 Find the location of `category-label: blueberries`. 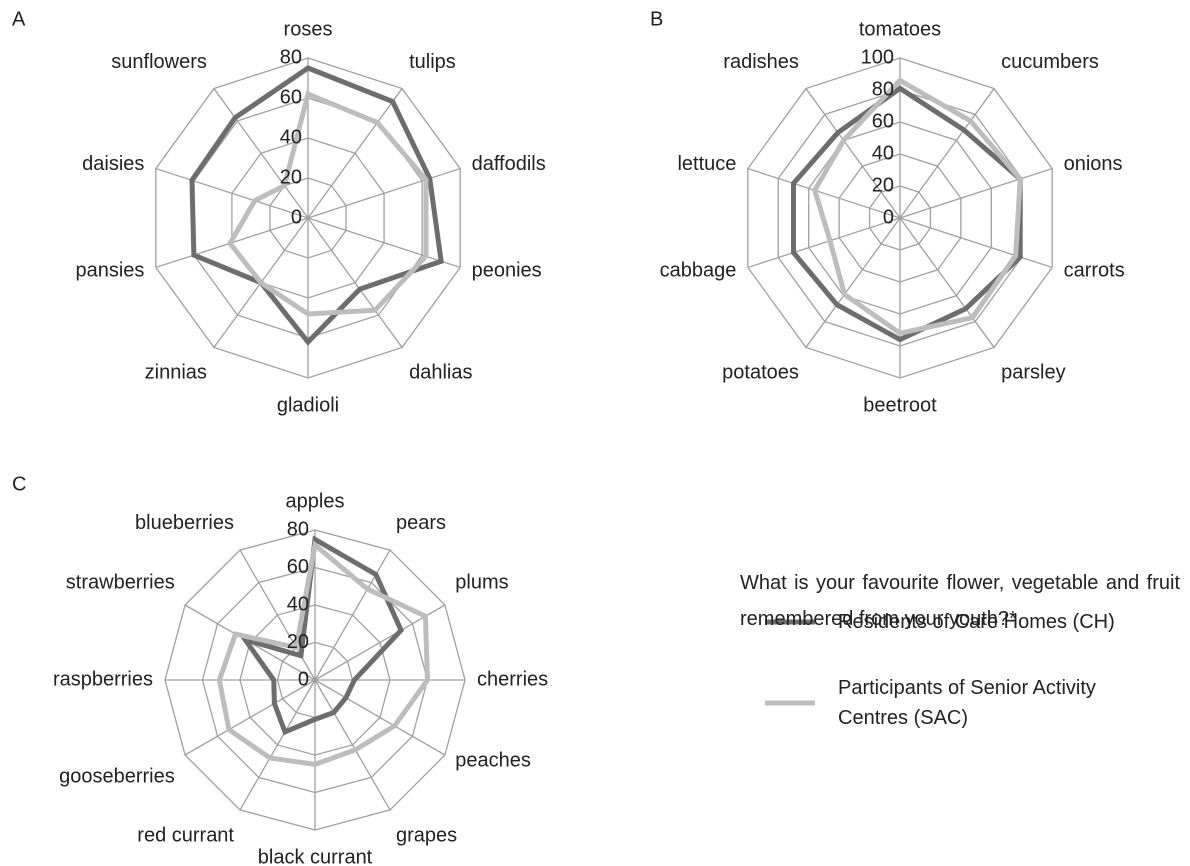

category-label: blueberries is located at coordinates (184, 523).